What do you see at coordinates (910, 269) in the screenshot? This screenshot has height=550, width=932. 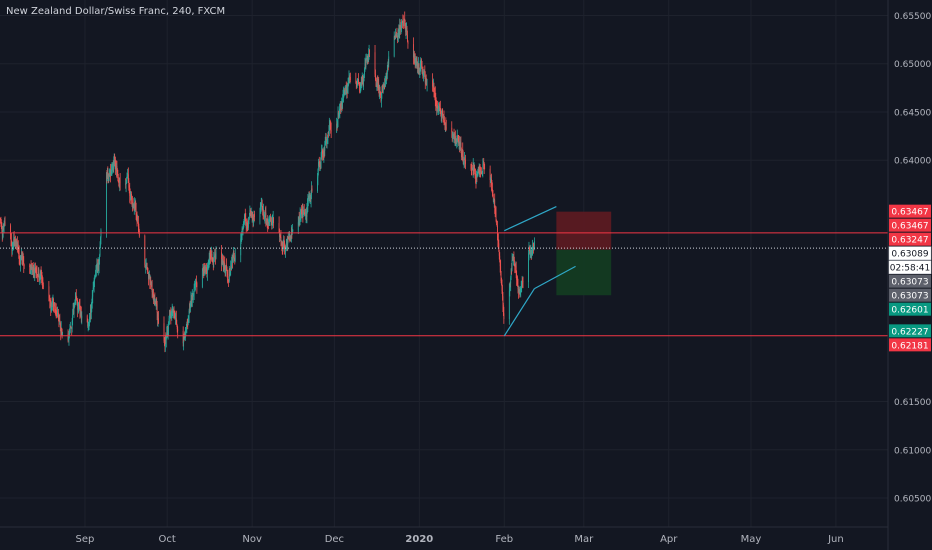 I see `price-tag-label: 02:58:41` at bounding box center [910, 269].